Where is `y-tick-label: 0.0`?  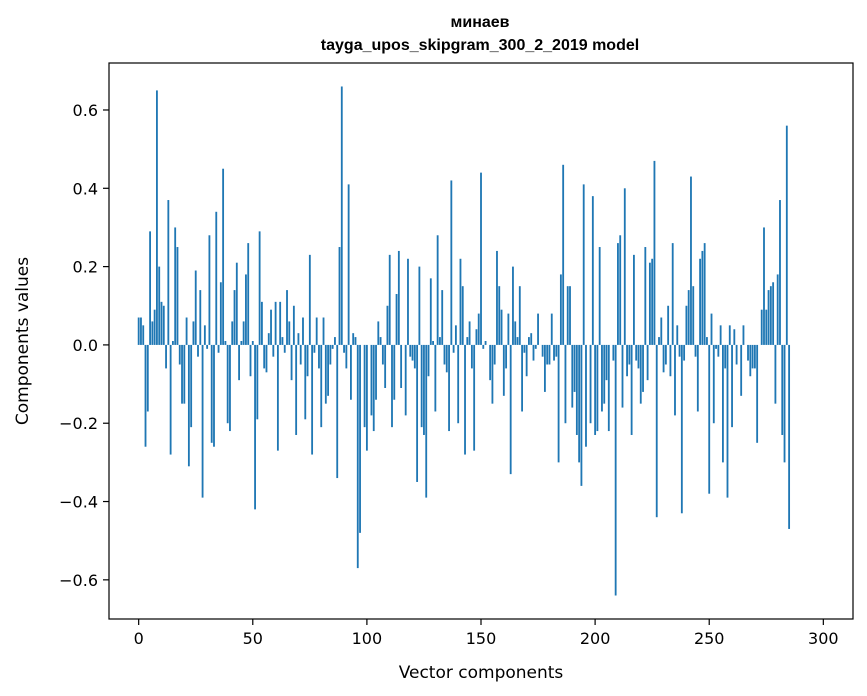 y-tick-label: 0.0 is located at coordinates (85, 345).